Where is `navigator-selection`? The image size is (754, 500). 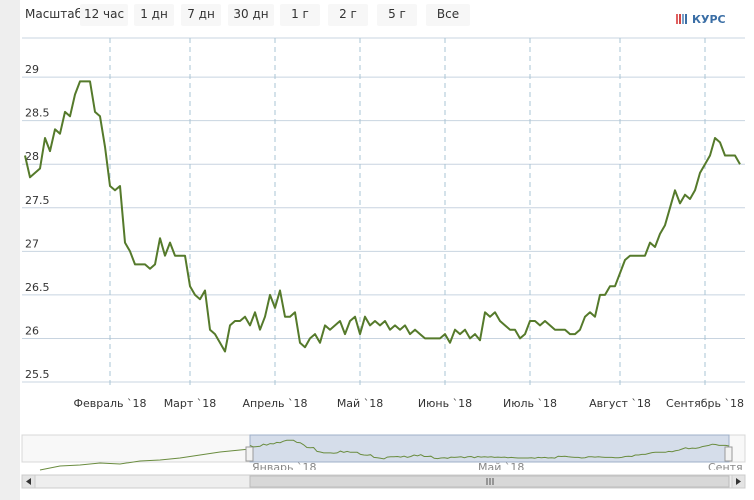 navigator-selection is located at coordinates (489, 448).